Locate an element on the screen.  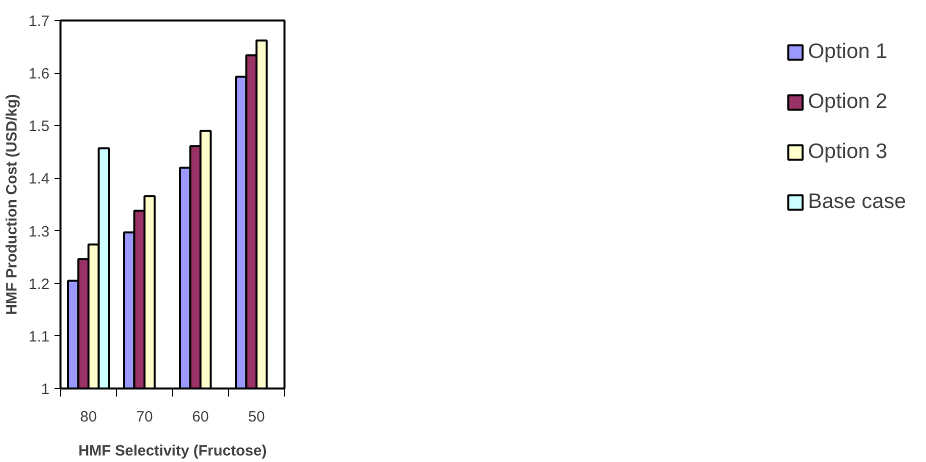
y-tick-label: 1.4 is located at coordinates (39, 179).